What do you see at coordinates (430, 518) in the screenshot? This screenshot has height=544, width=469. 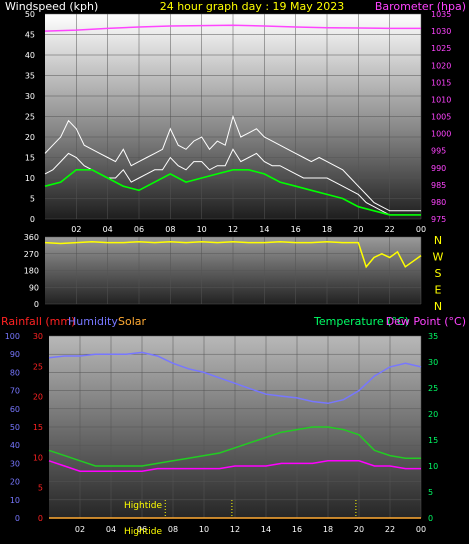 I see `temp-y-tick: 0` at bounding box center [430, 518].